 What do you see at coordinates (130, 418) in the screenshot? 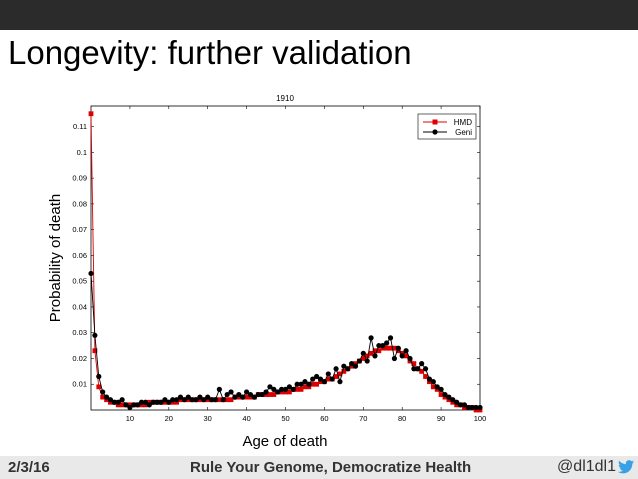
I see `x-tick-label: 10` at bounding box center [130, 418].